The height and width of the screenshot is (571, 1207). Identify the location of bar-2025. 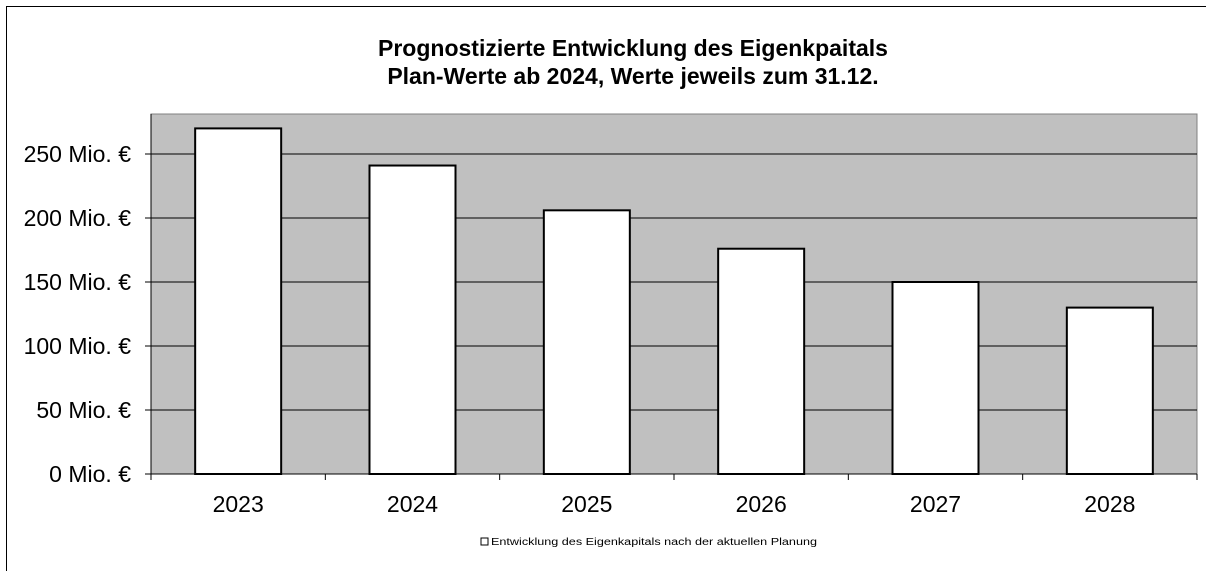
(586, 342).